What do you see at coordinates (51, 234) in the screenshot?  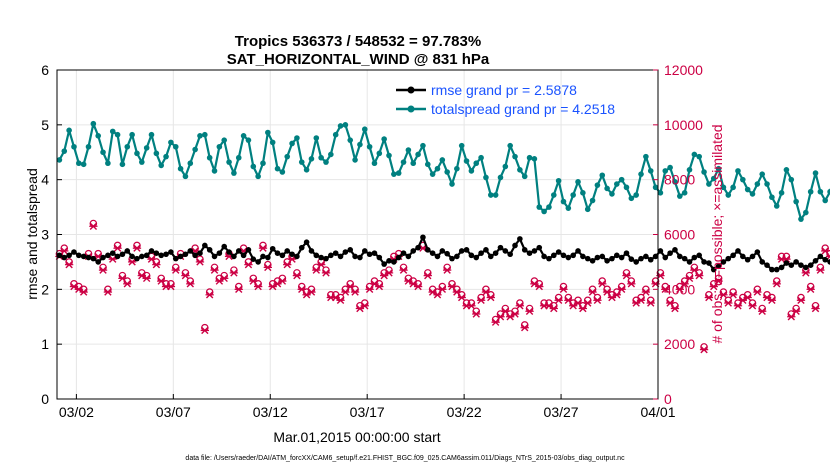 I see `left-axis-ticks: 0 1 2 3 4 5 6` at bounding box center [51, 234].